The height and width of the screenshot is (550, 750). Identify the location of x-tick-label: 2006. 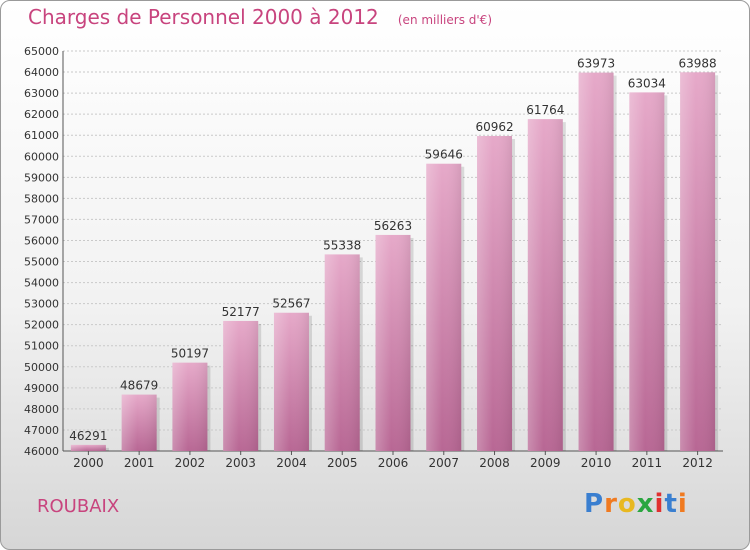
(393, 463).